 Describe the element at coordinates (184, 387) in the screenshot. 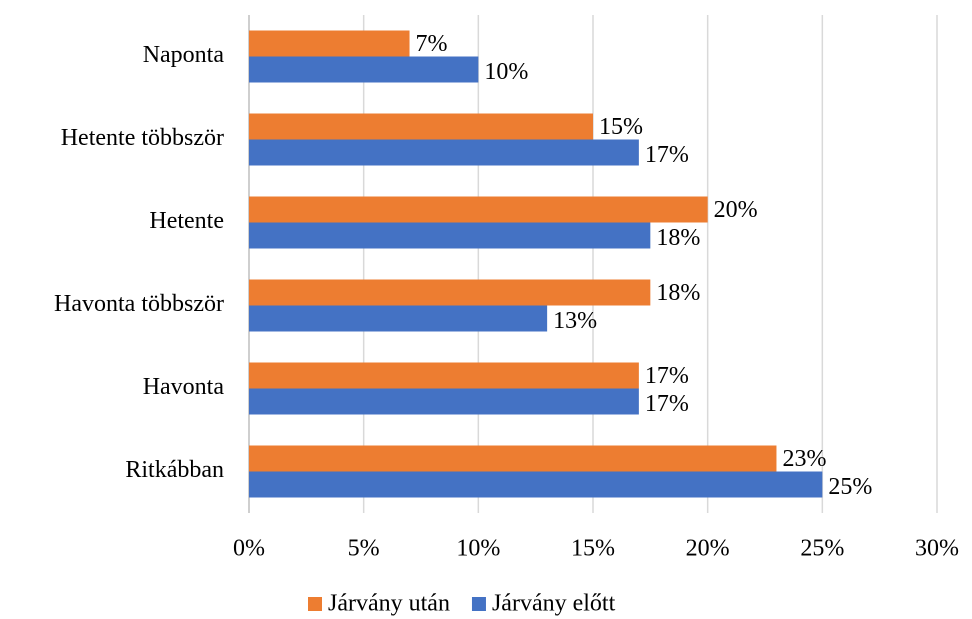

I see `y-tick-label: Havonta` at that location.